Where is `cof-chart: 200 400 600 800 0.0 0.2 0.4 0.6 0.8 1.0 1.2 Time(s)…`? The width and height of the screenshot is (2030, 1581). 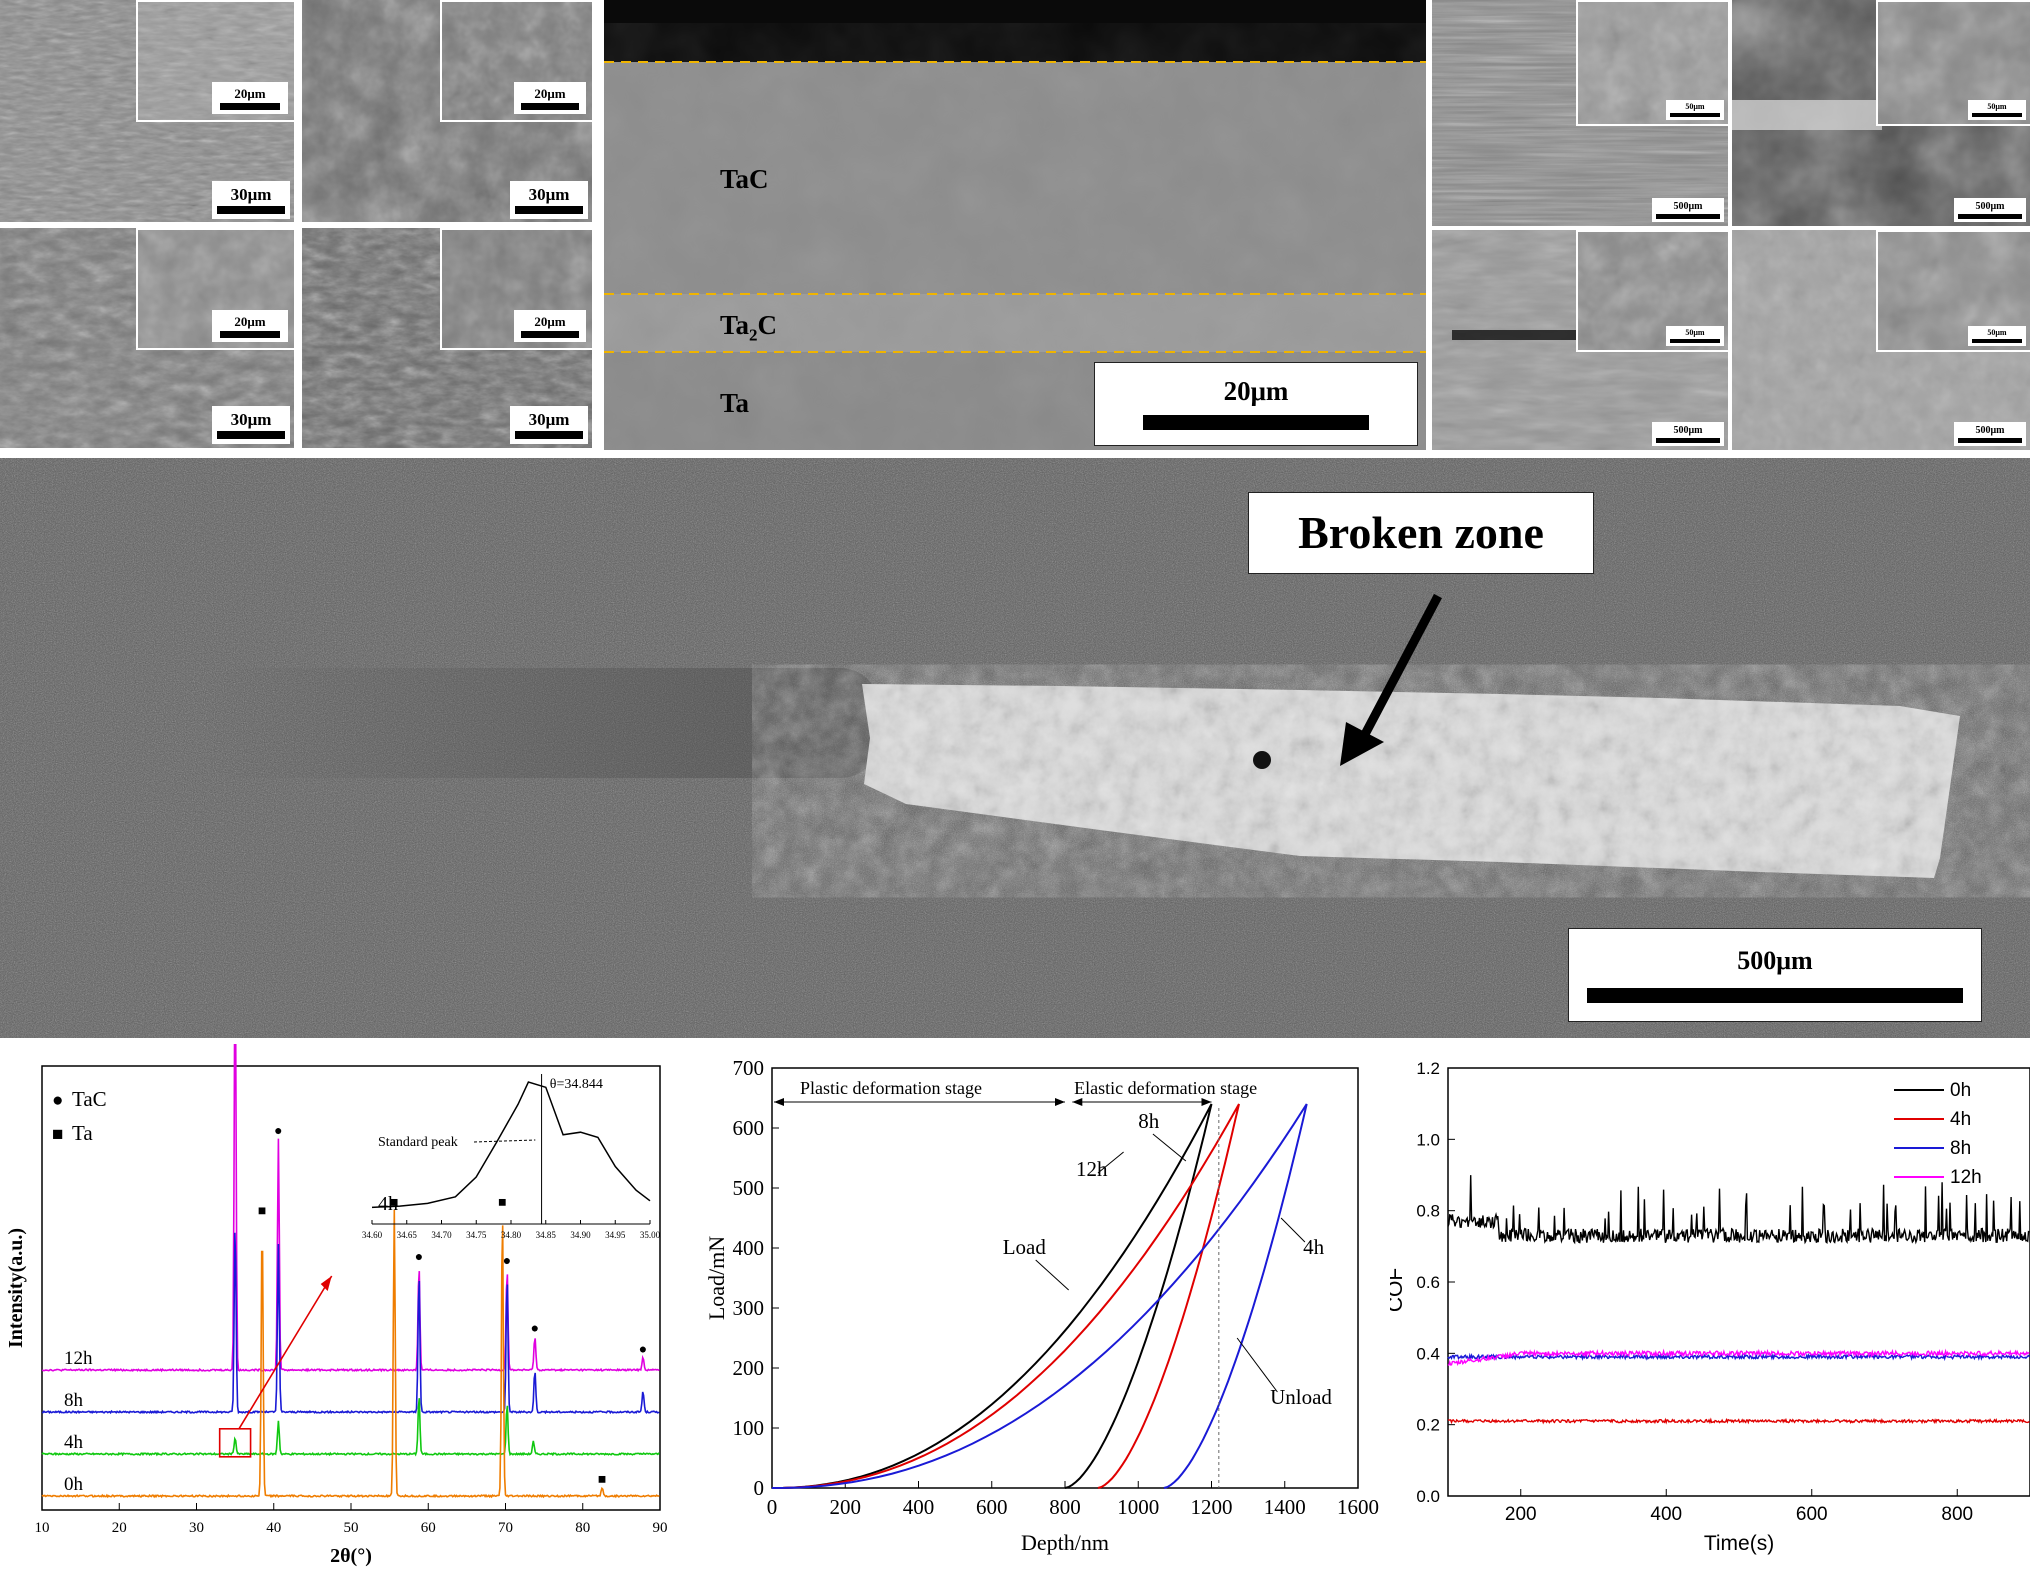 cof-chart: 200 400 600 800 0.0 0.2 0.4 0.6 0.8 1.0 1.2 Time(s)… is located at coordinates (1710, 1307).